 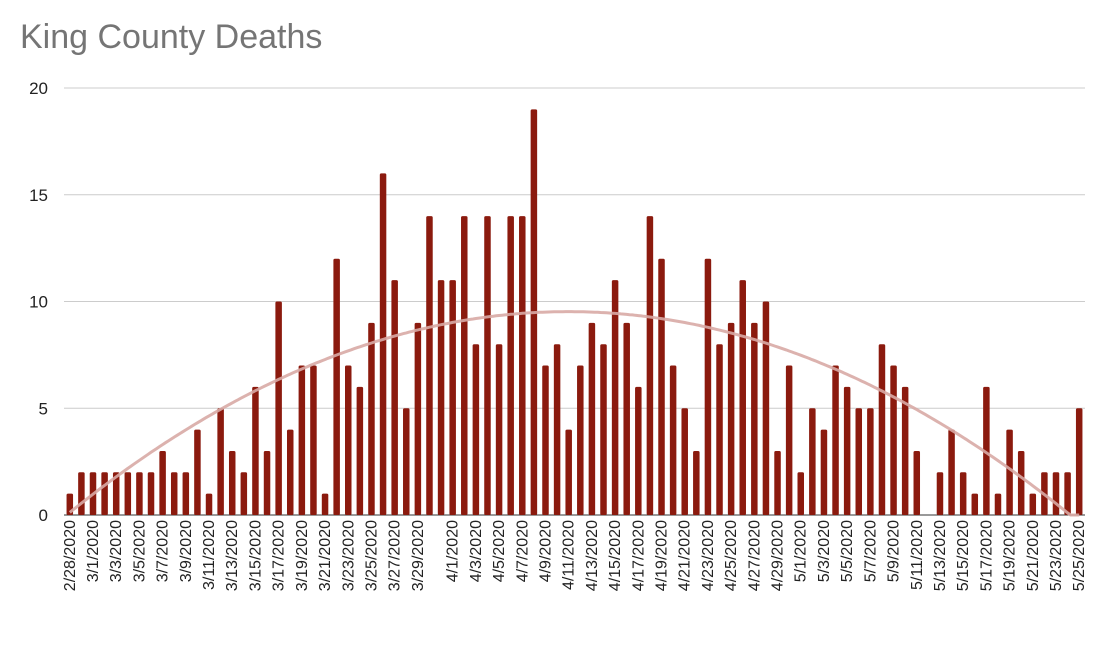 I want to click on x-tick-label: 5/25/2020, so click(x=1079, y=555).